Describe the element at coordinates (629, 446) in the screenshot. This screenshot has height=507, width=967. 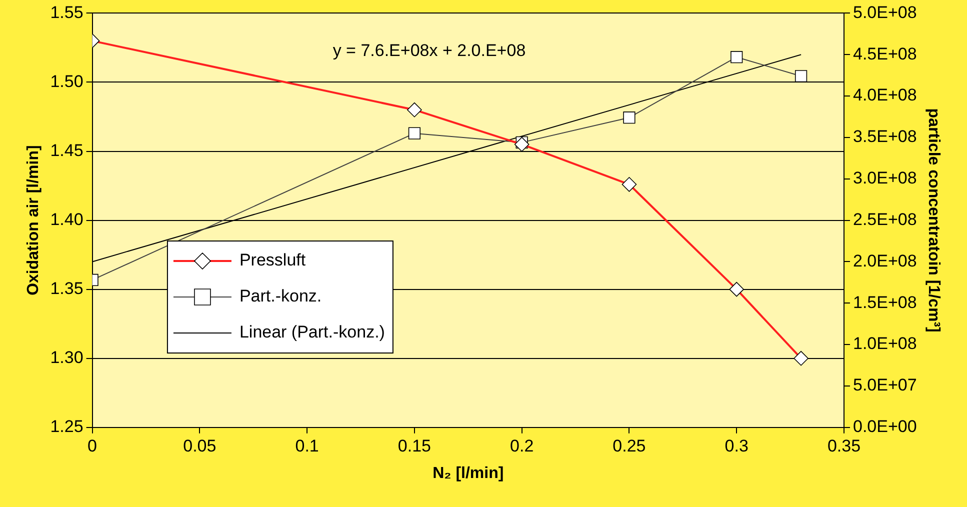
I see `x-tick-label: 0.25` at that location.